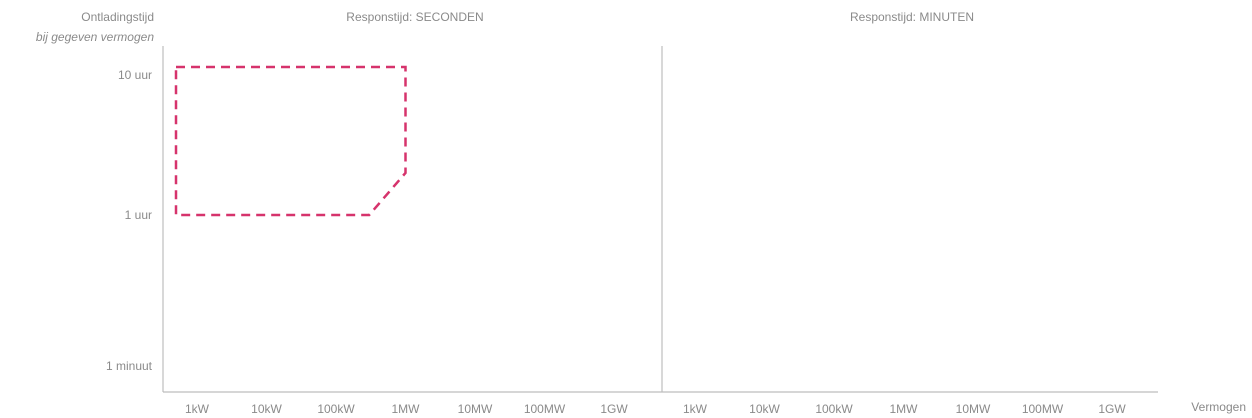 The height and width of the screenshot is (418, 1252). I want to click on x-axis-label: Vermogen, so click(1218, 407).